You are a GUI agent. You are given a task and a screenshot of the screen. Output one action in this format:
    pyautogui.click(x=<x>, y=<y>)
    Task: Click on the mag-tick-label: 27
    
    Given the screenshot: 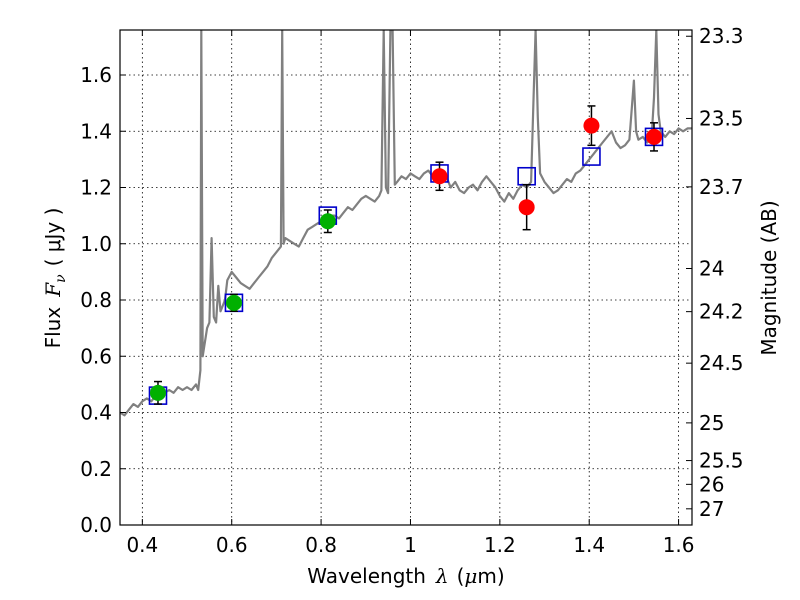 What is the action you would take?
    pyautogui.click(x=711, y=509)
    